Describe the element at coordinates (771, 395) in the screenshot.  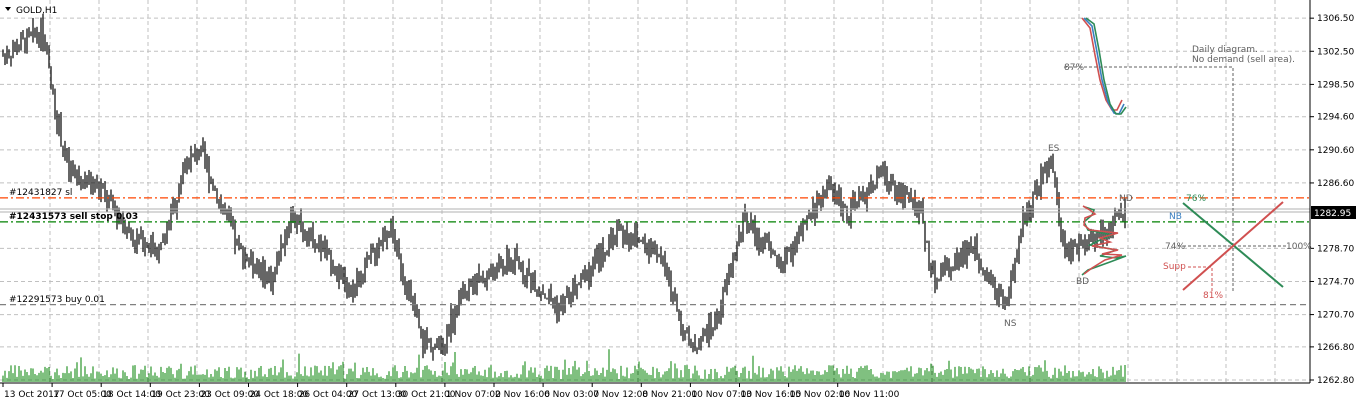
I see `x-tick-label: 13 Nov 16:00` at that location.